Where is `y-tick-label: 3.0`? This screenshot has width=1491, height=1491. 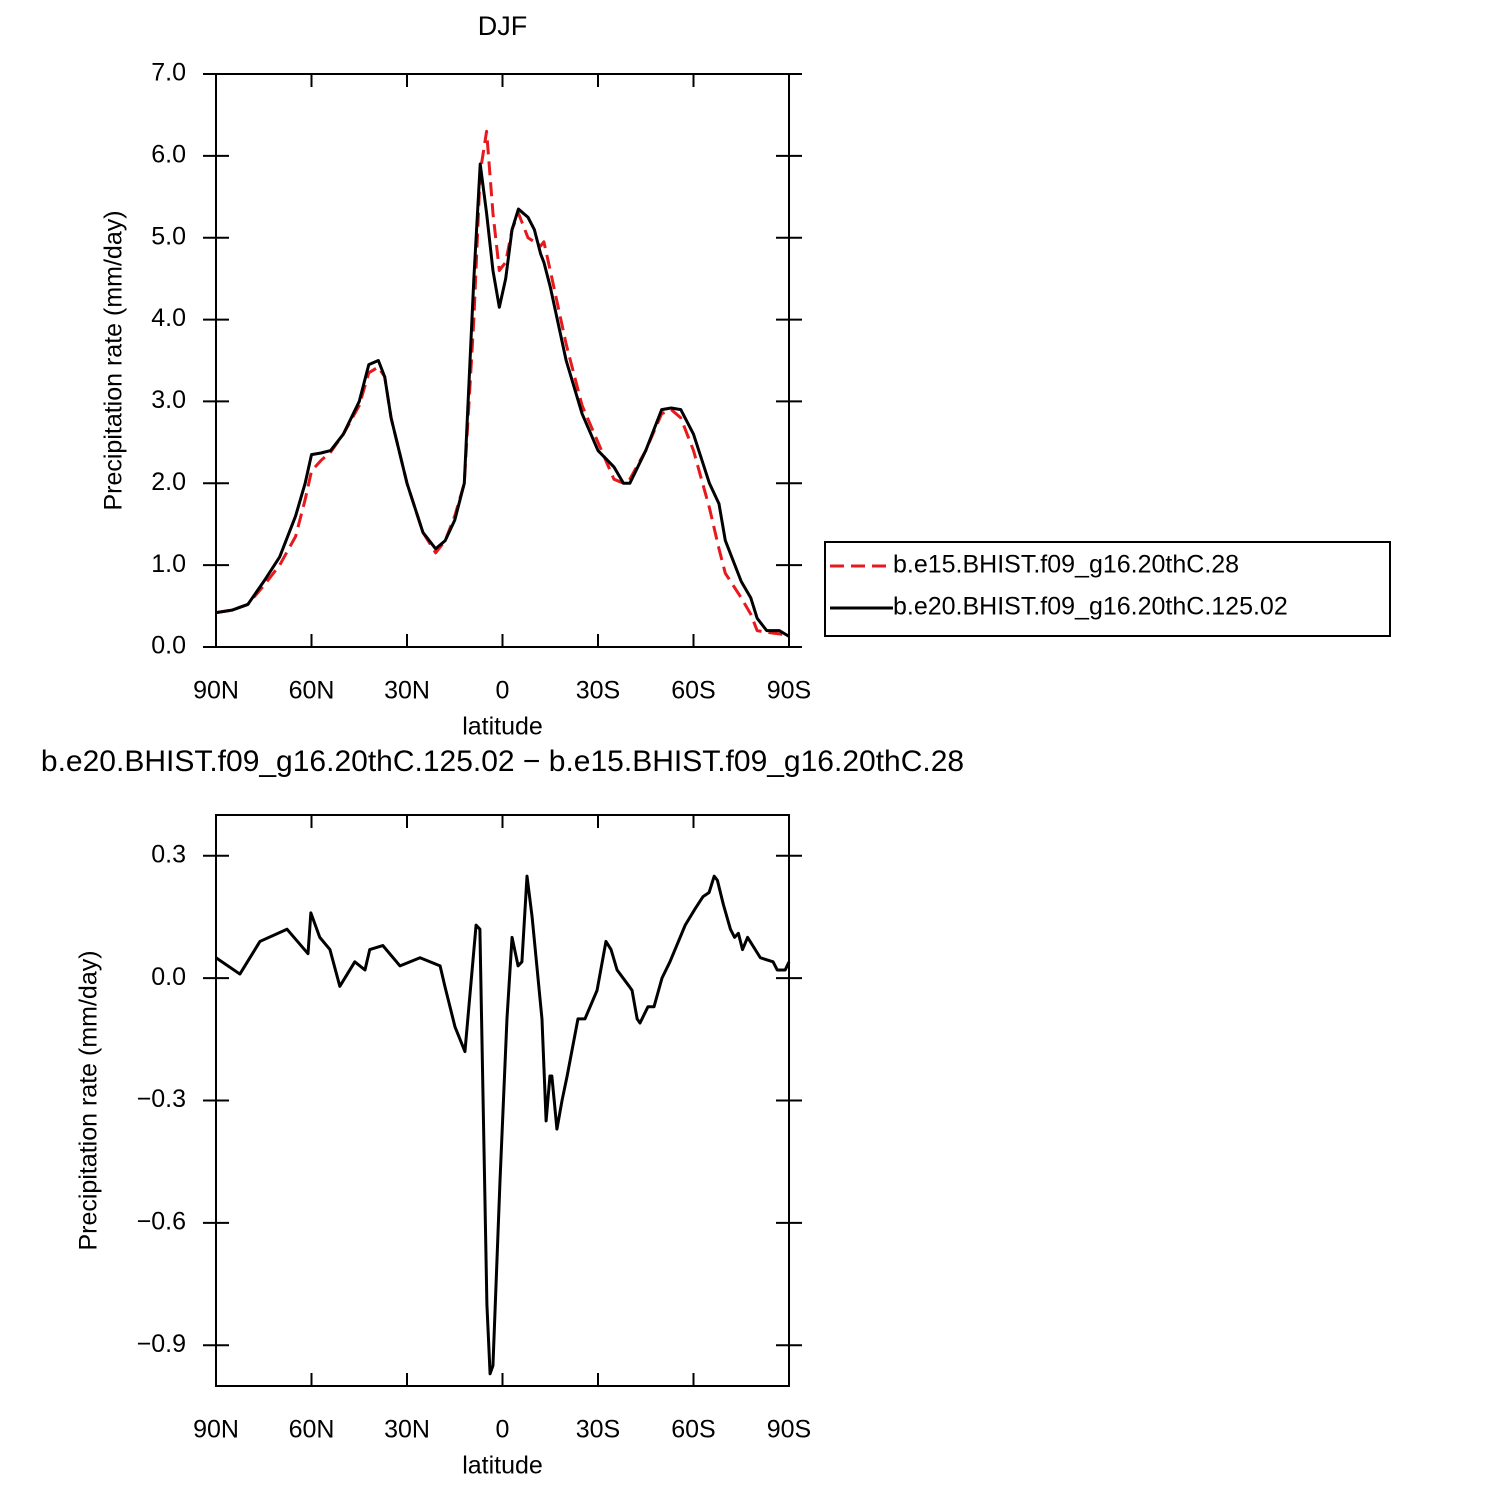 y-tick-label: 3.0 is located at coordinates (168, 400).